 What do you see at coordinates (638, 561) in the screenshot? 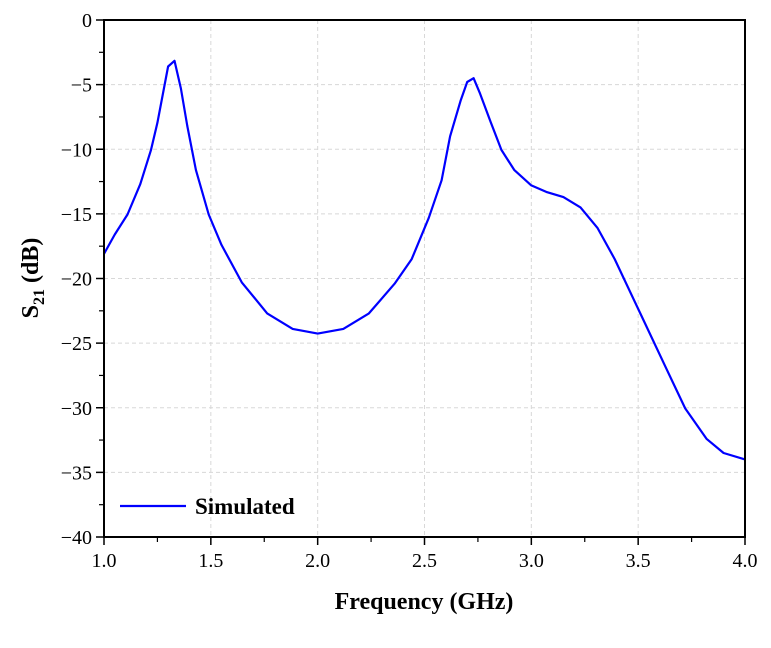
I see `x-tick-label: 3.5` at bounding box center [638, 561].